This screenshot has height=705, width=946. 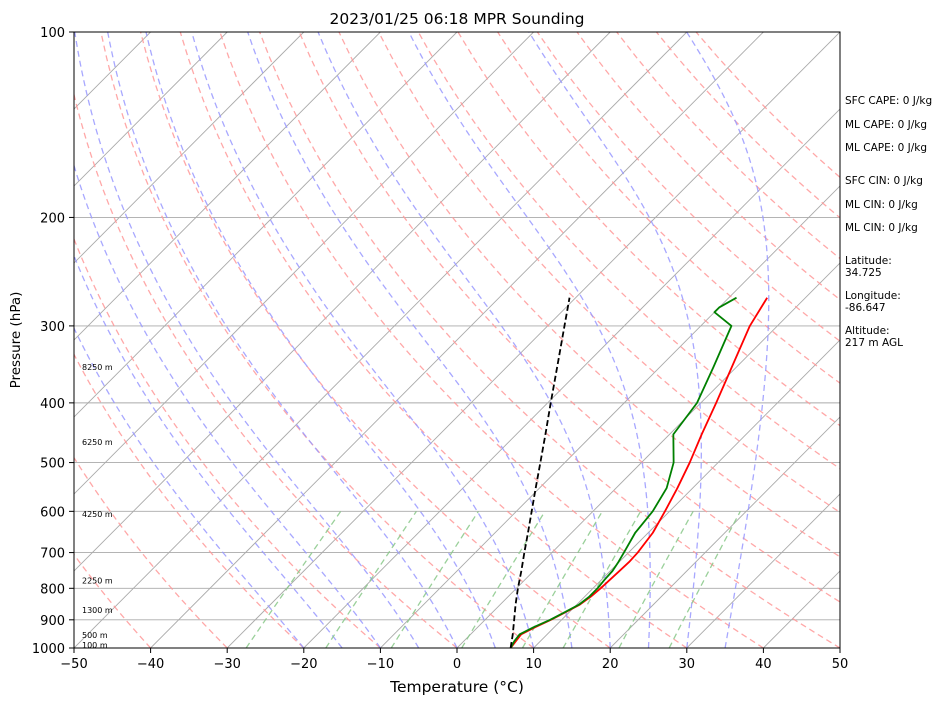 I want to click on x-tick-label: −30, so click(x=226, y=664).